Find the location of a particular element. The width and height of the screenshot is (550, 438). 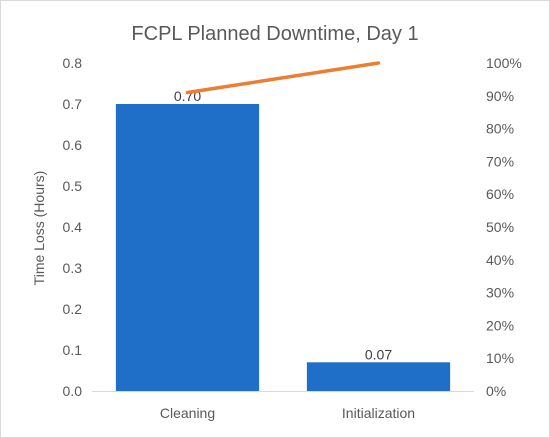

y-tick-label: 0.2 is located at coordinates (73, 309).